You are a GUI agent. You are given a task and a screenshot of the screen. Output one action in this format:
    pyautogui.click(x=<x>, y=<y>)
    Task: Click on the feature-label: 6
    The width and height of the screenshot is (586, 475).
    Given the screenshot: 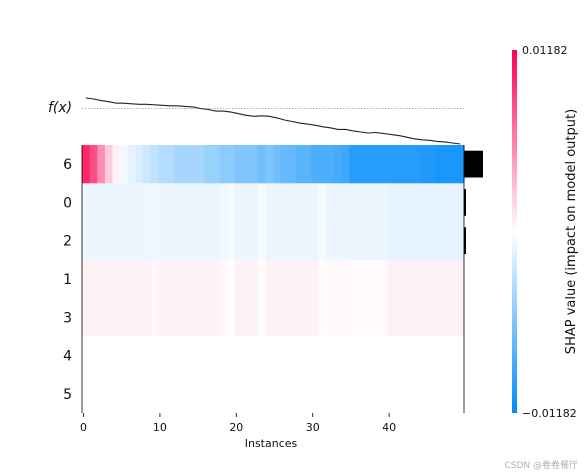 What is the action you would take?
    pyautogui.click(x=67, y=165)
    